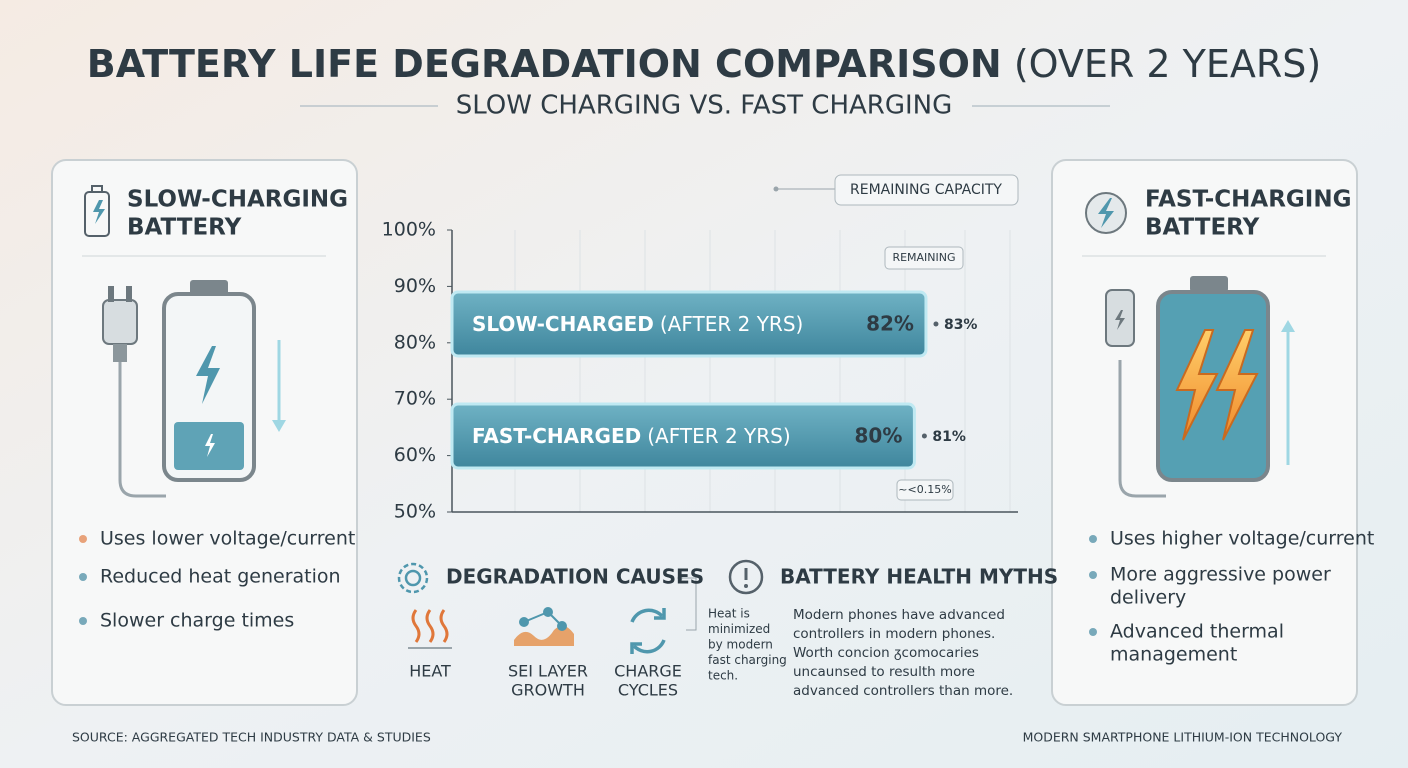  Describe the element at coordinates (1200, 387) in the screenshot. I see `fast-battery-illustration` at that location.